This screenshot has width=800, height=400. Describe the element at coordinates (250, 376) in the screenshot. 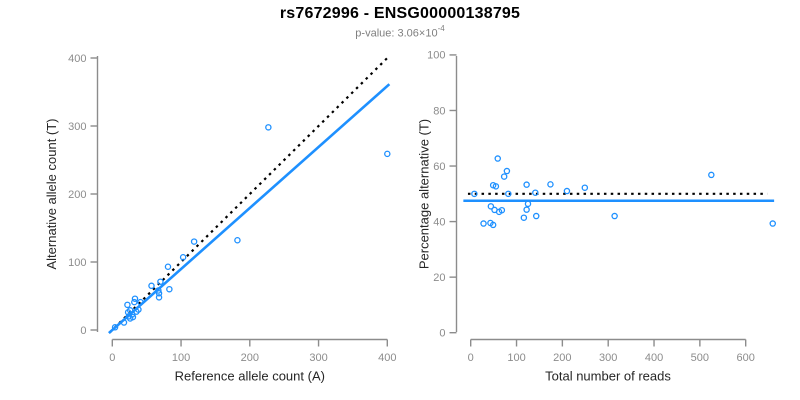

I see `x-axis-title: Reference allele count (A)` at that location.